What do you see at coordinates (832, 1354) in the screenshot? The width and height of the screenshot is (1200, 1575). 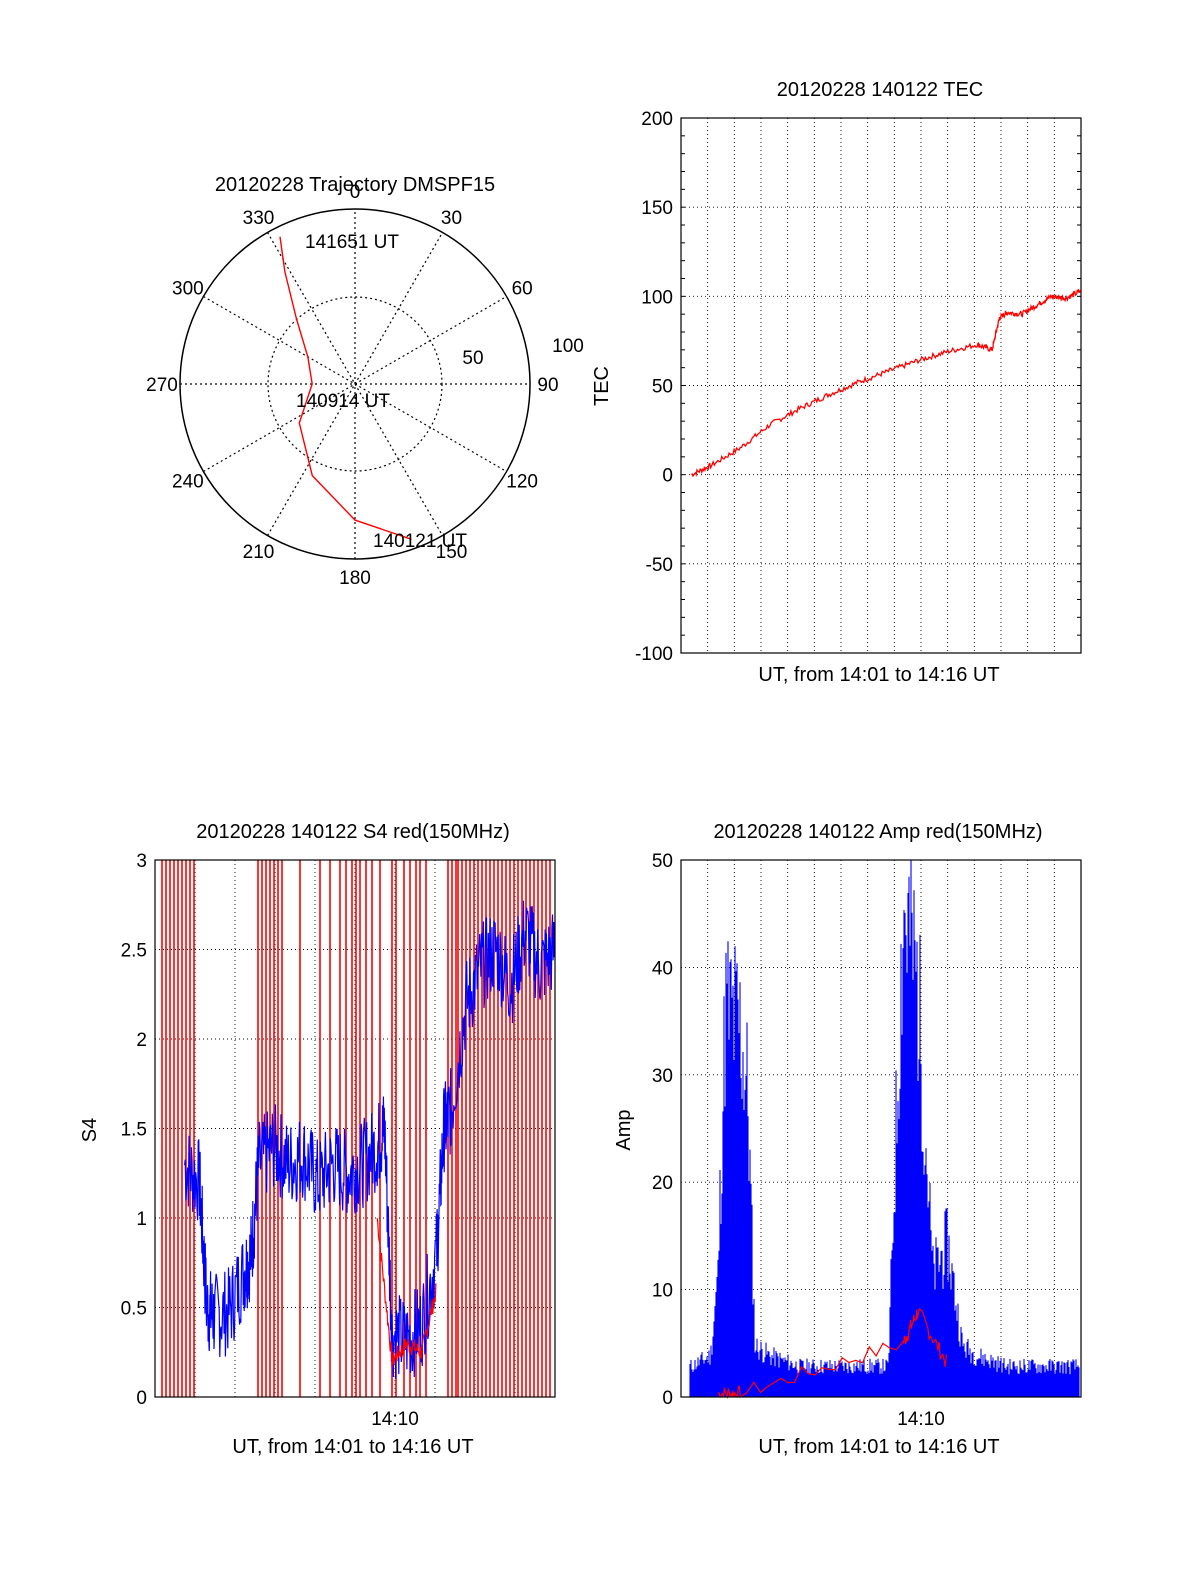 I see `amp-red-series` at bounding box center [832, 1354].